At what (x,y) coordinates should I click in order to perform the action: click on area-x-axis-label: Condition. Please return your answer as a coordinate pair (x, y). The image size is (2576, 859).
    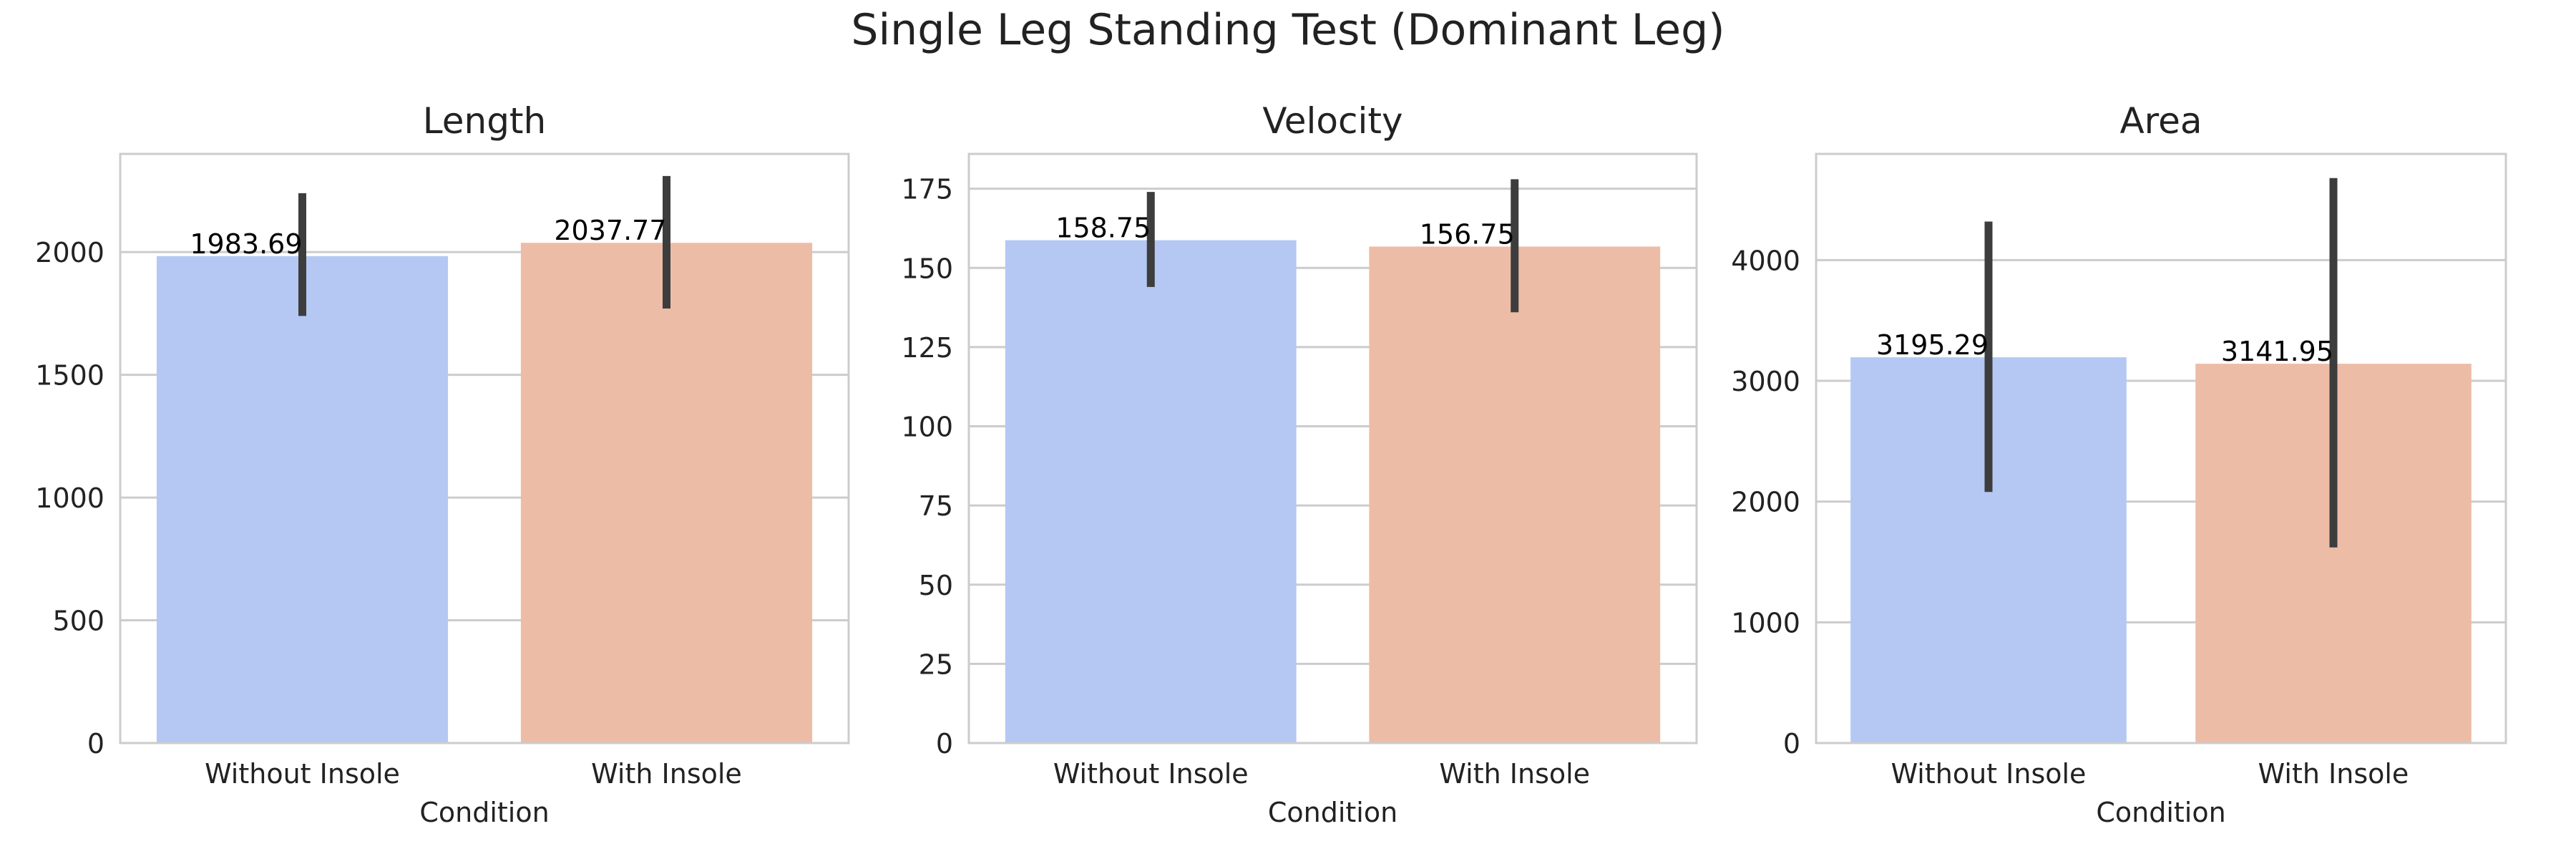
    Looking at the image, I should click on (2160, 812).